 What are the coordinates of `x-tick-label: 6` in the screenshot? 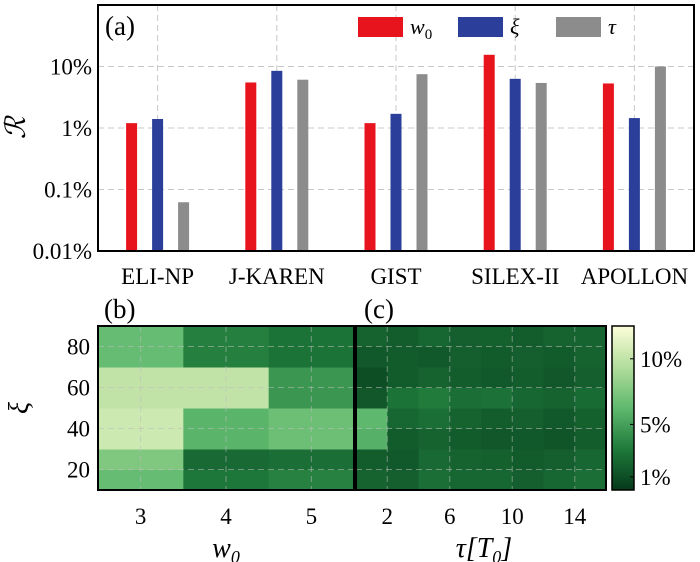 It's located at (450, 516).